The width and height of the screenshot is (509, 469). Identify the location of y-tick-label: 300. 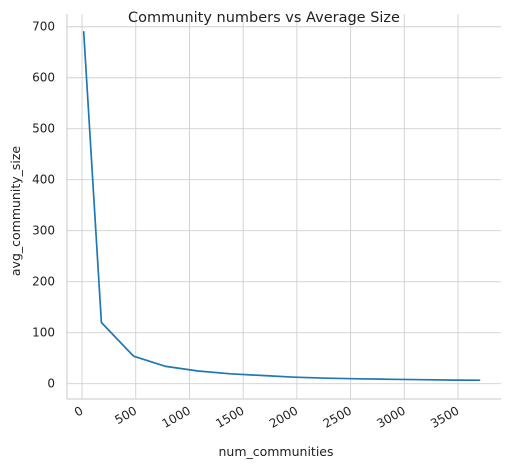
(43, 231).